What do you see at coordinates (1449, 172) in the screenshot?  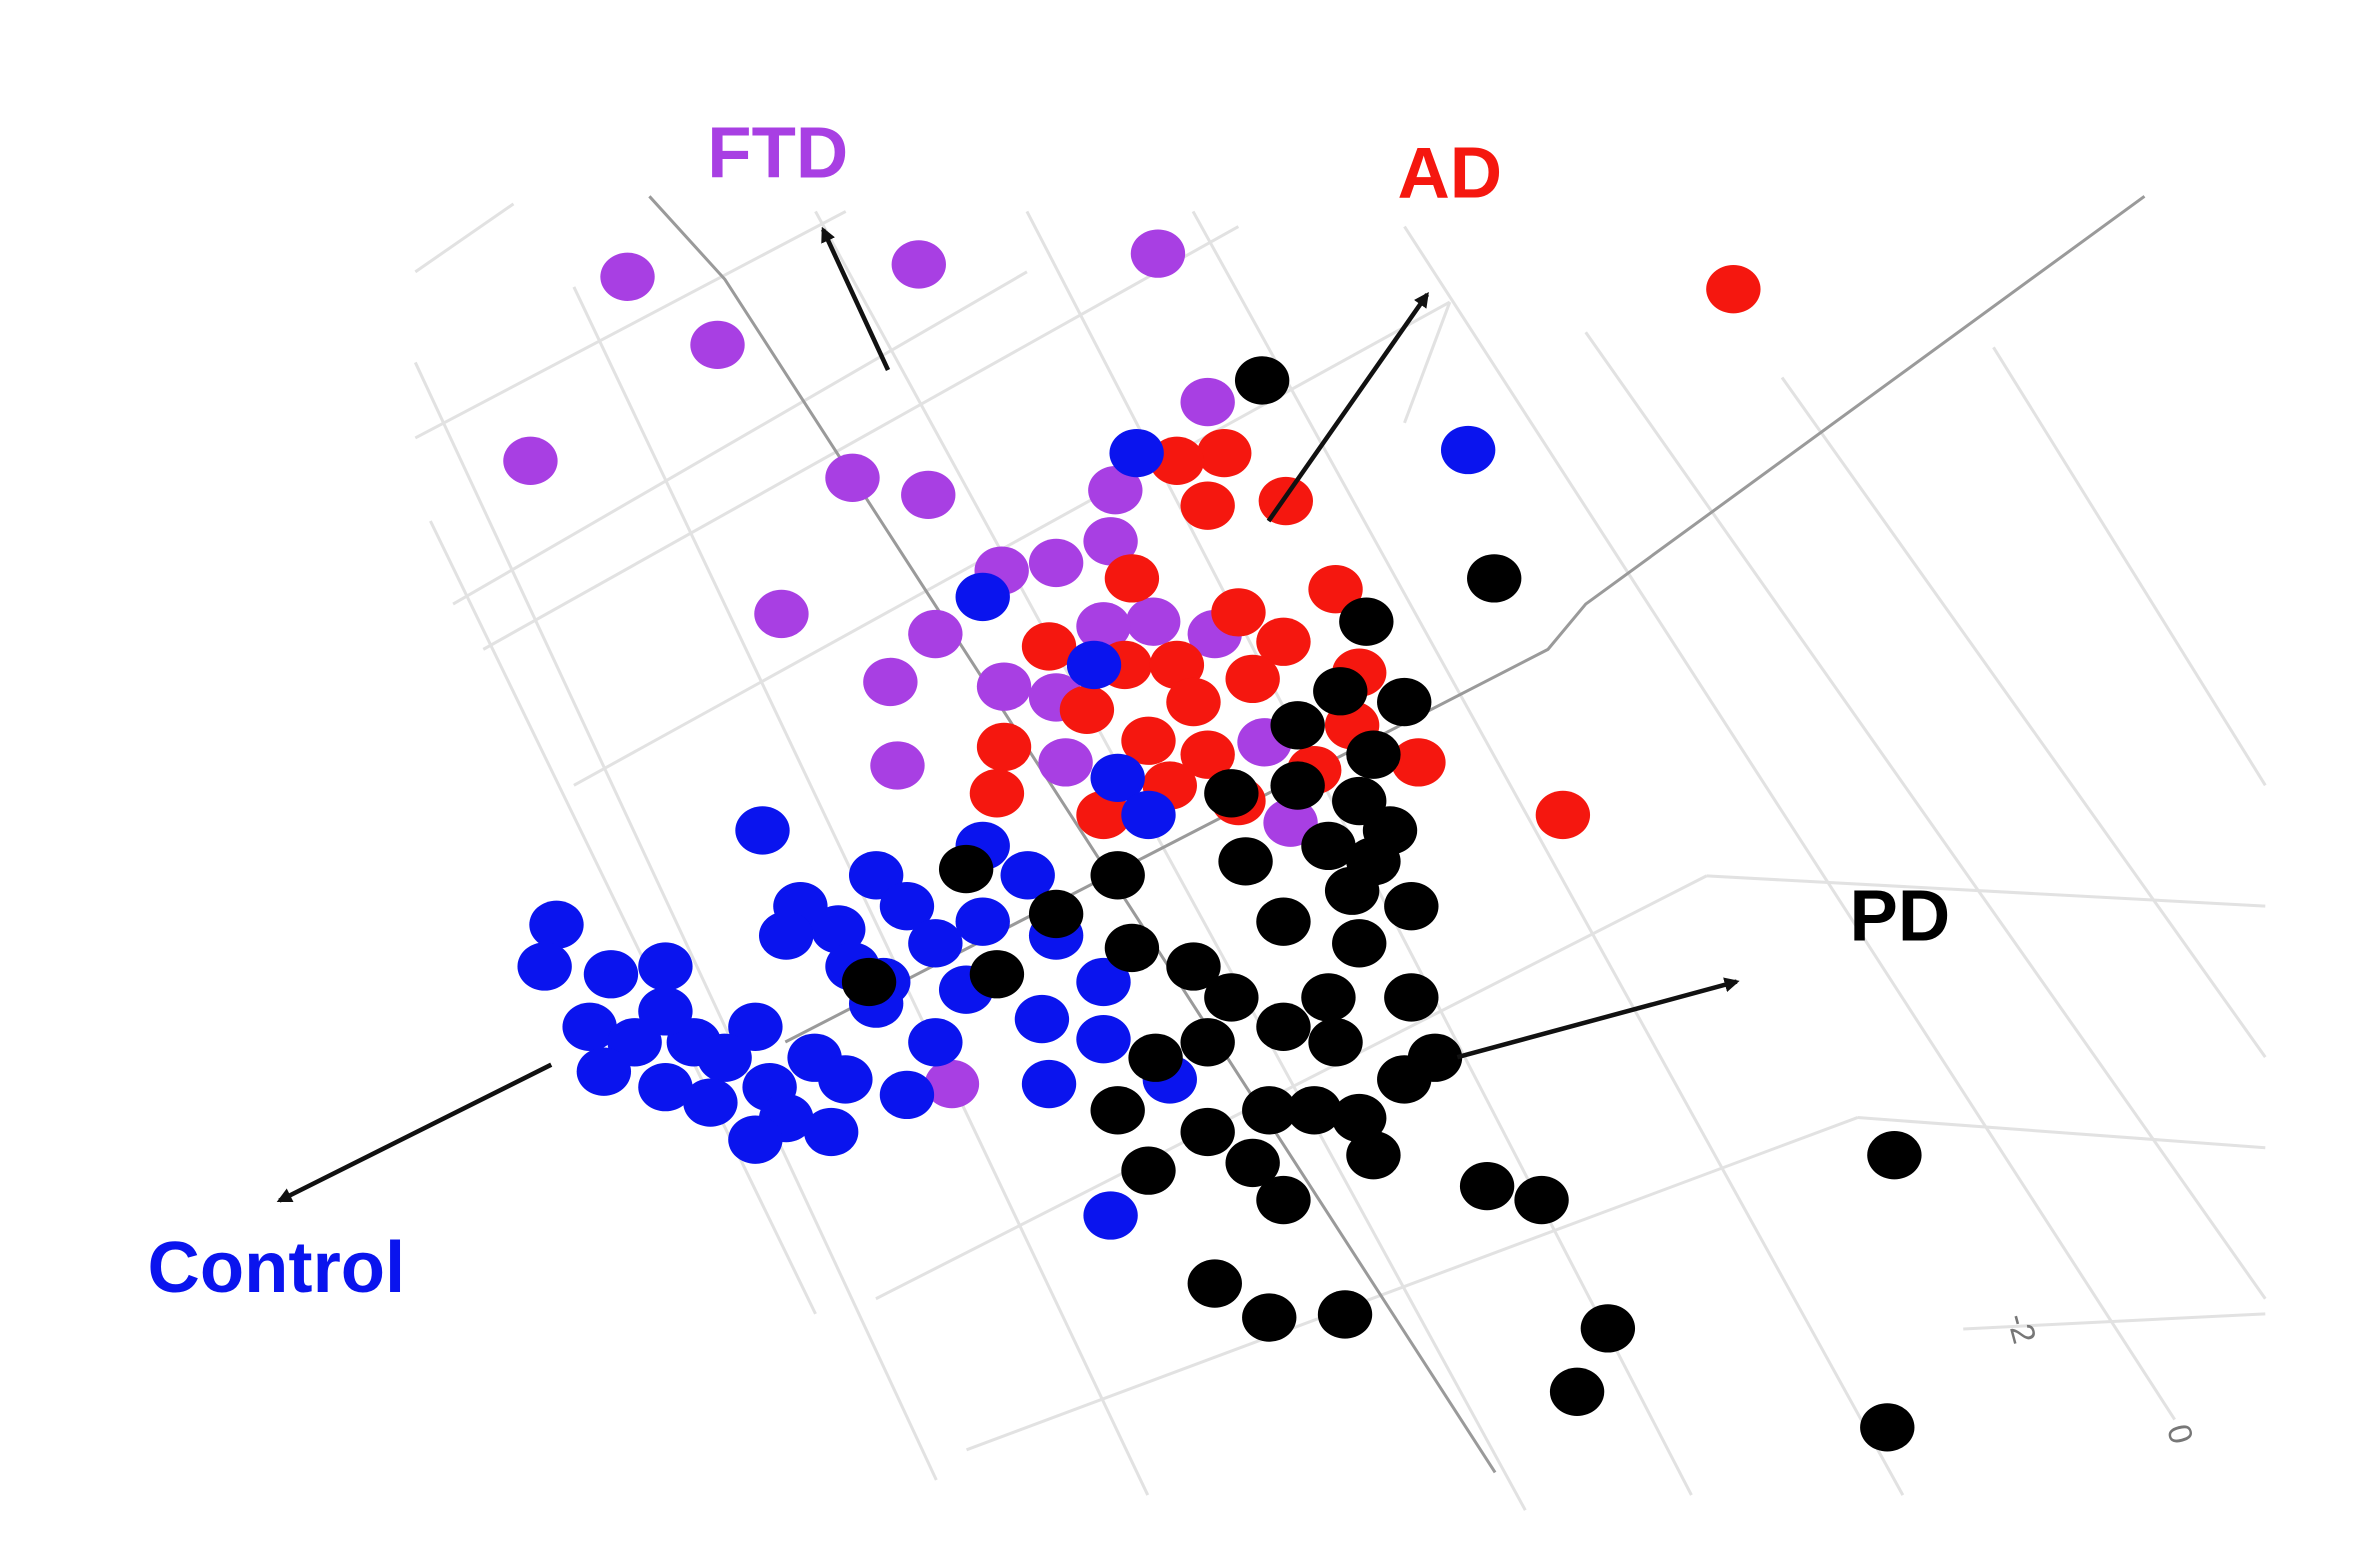 I see `series-label: AD` at bounding box center [1449, 172].